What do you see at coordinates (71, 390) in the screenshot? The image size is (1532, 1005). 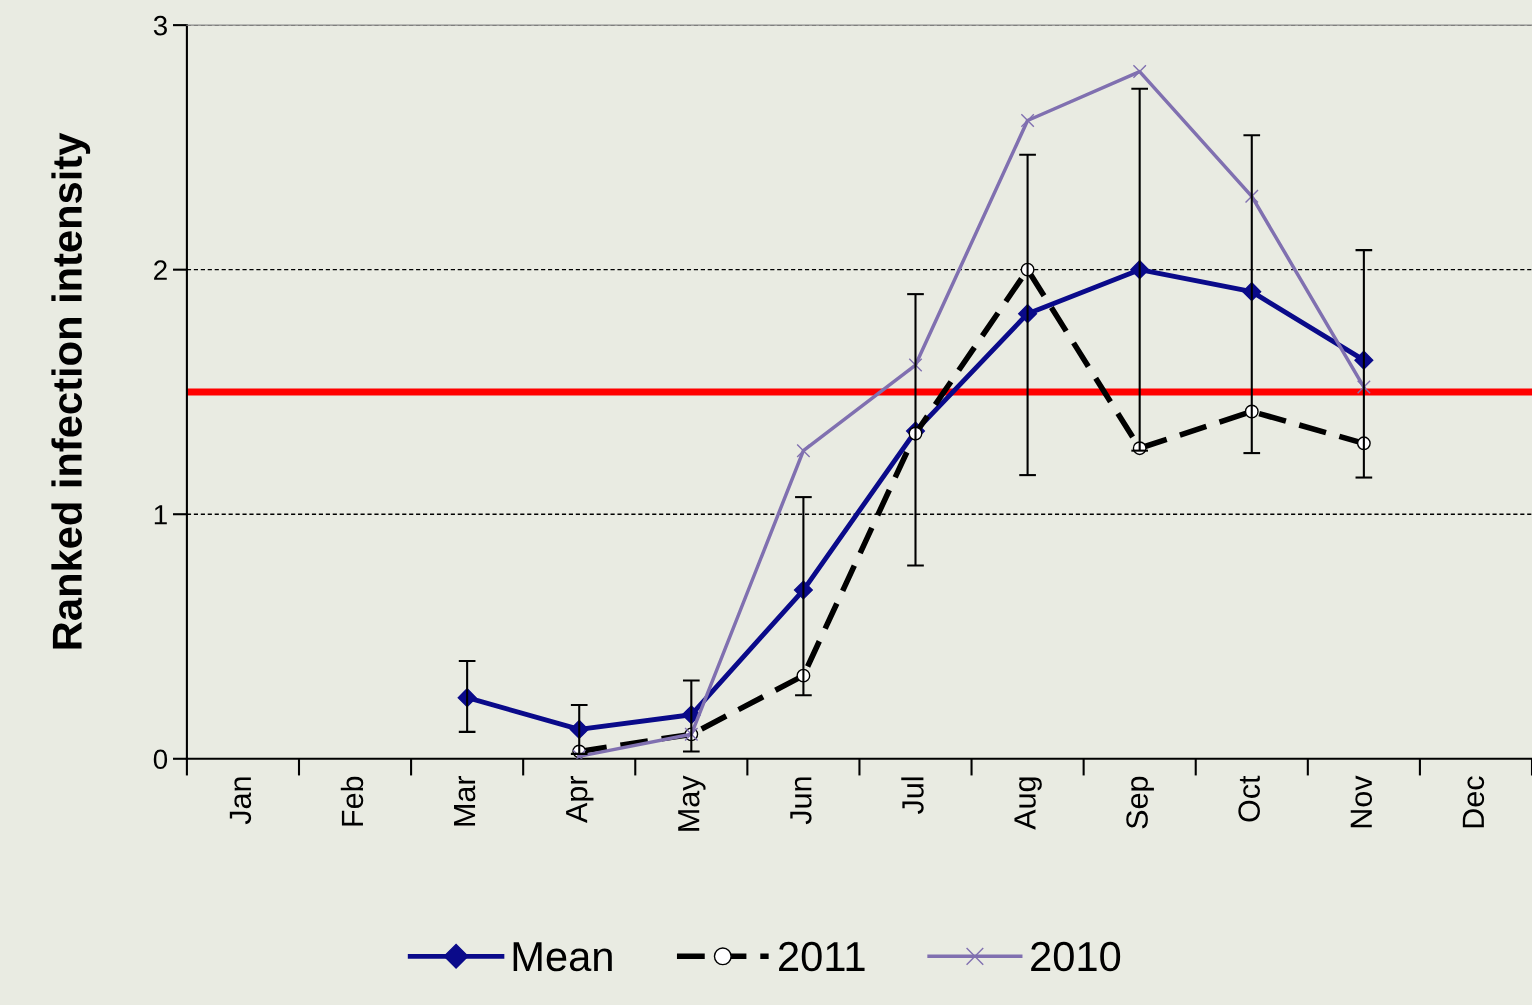 I see `y-axis-title: Ranked infection intensity` at bounding box center [71, 390].